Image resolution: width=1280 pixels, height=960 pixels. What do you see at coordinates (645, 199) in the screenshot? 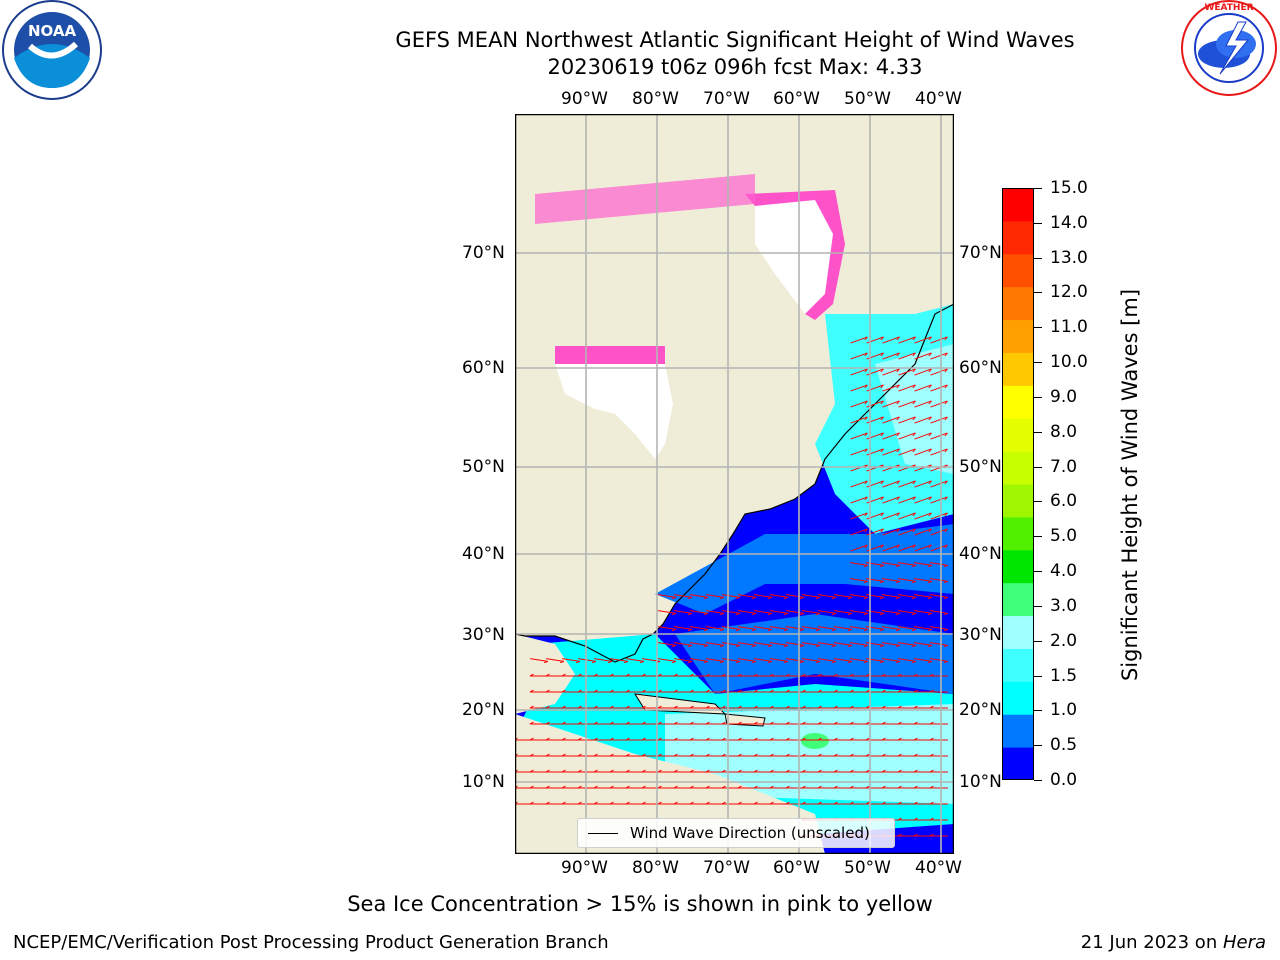
I see `ice-edge-arctic` at bounding box center [645, 199].